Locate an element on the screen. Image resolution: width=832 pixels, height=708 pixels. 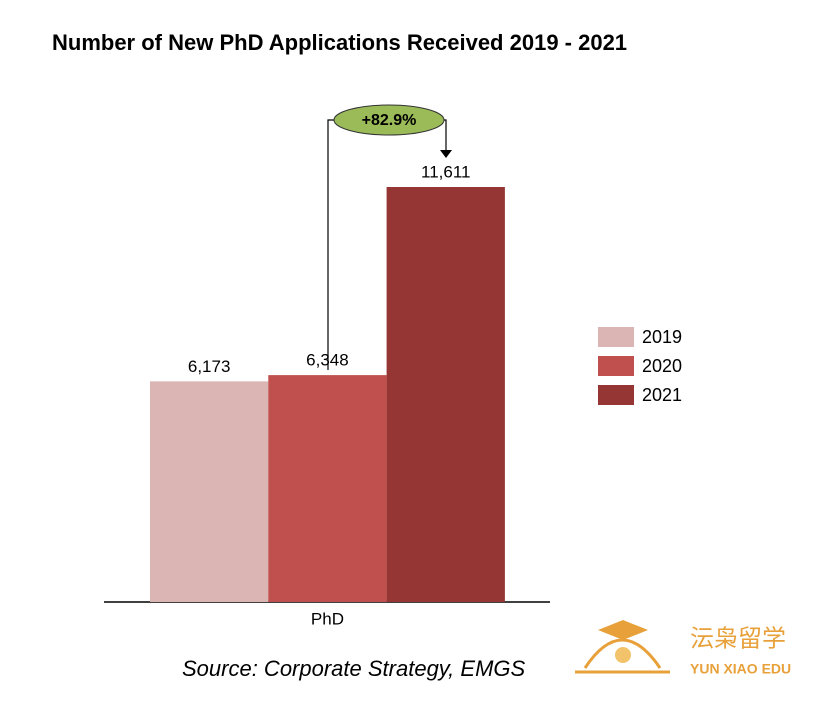
value-label: 6,173 is located at coordinates (209, 366).